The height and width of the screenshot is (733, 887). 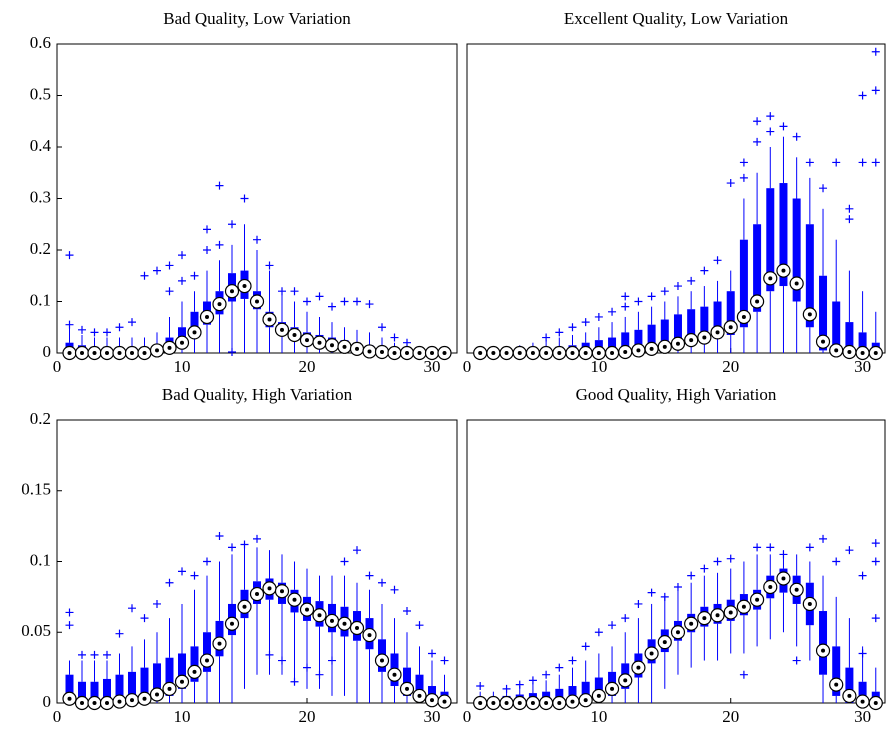 What do you see at coordinates (40, 42) in the screenshot?
I see `y-tick-label: 0.6` at bounding box center [40, 42].